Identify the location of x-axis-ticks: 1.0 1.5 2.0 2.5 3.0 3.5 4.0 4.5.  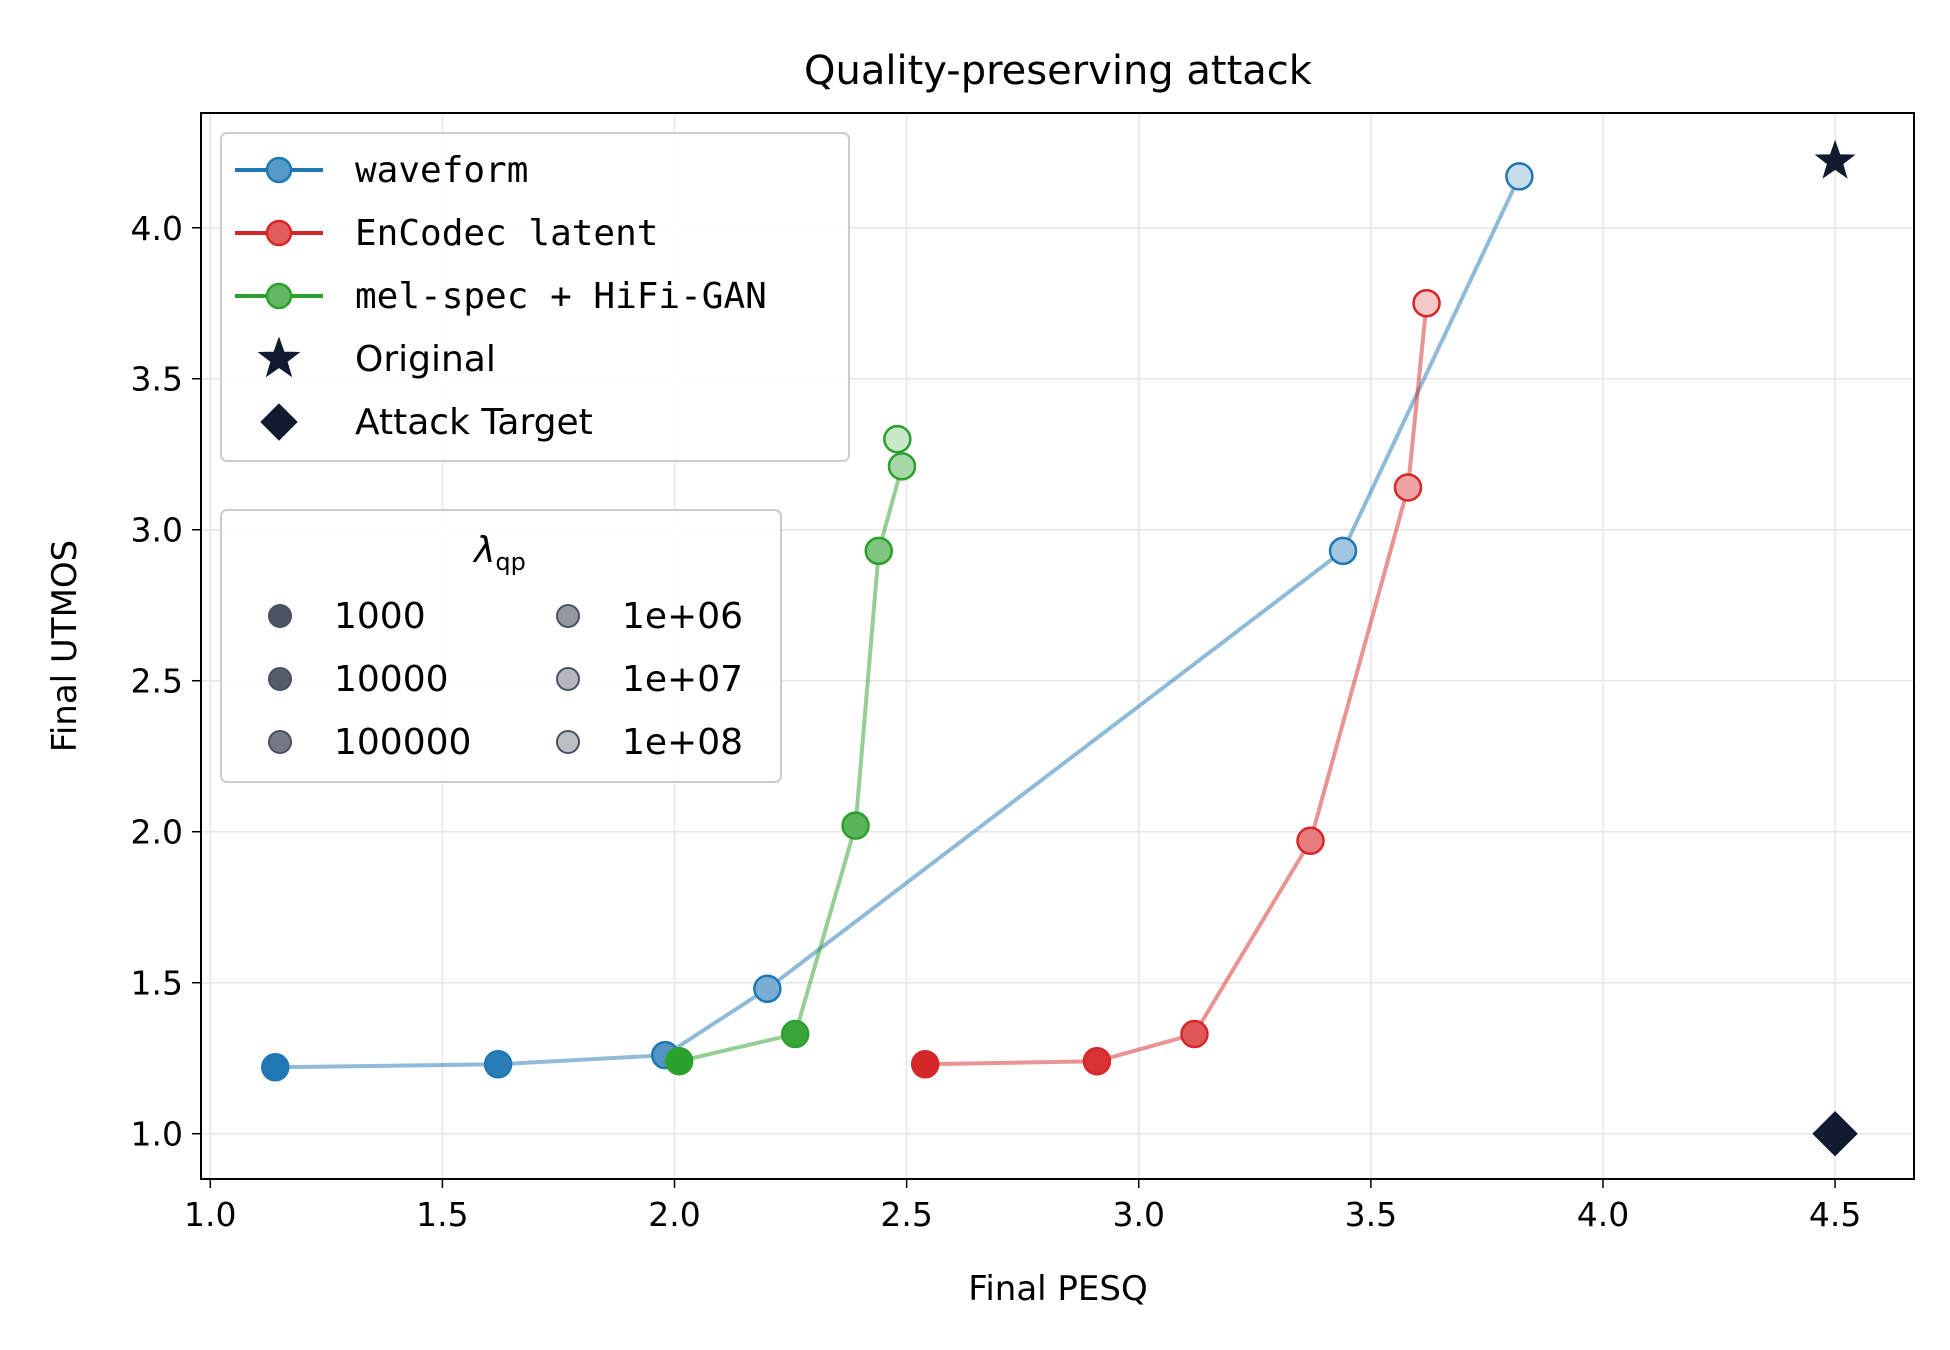
(1022, 1206).